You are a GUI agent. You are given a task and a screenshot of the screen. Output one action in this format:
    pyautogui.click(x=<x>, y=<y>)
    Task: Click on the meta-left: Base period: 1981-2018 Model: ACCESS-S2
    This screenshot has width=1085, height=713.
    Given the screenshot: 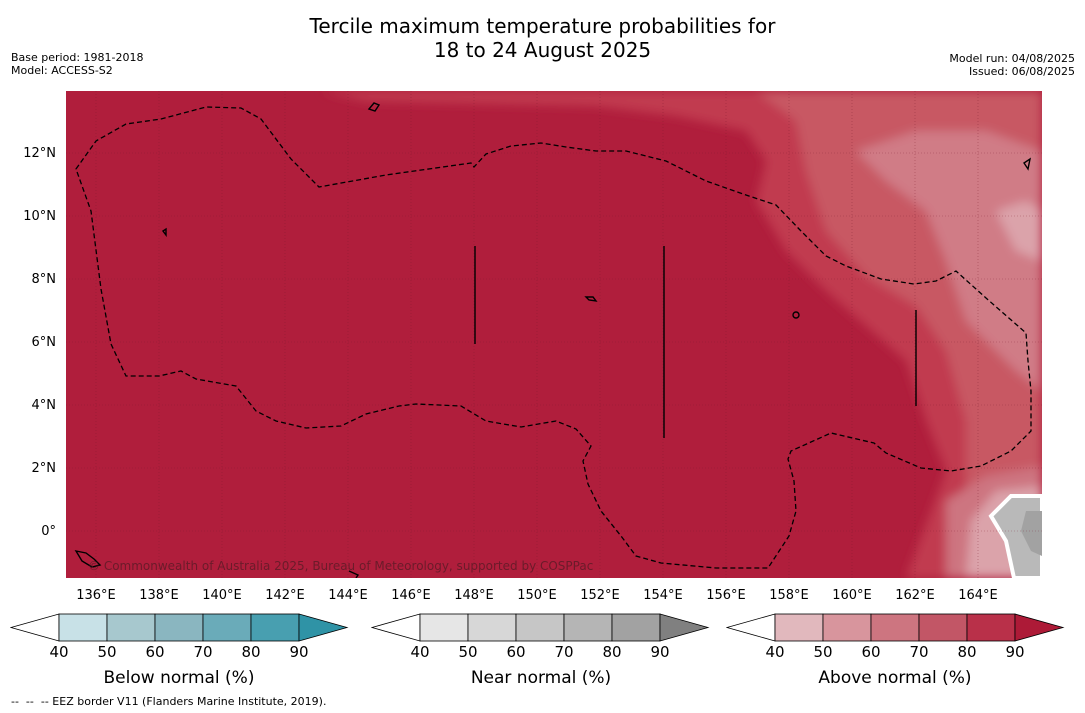 What is the action you would take?
    pyautogui.click(x=77, y=64)
    